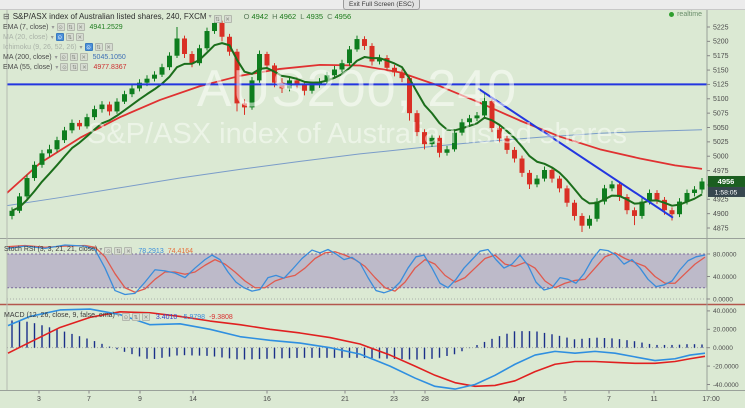 This screenshot has height=408, width=745. Describe the element at coordinates (721, 113) in the screenshot. I see `price-axis-label: 5075` at that location.